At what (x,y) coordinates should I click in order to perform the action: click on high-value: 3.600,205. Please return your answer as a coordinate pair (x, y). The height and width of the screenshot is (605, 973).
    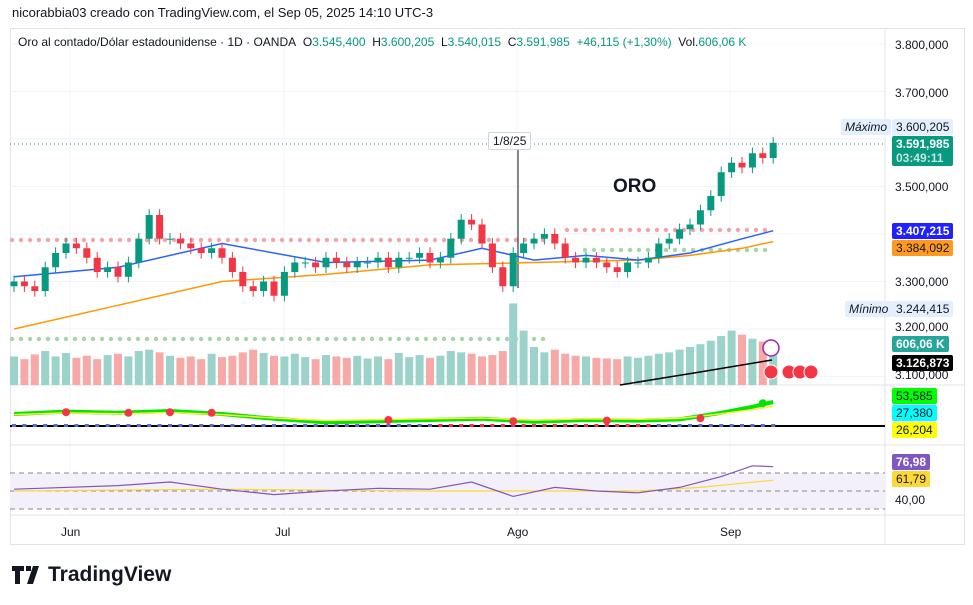
    Looking at the image, I should click on (407, 42).